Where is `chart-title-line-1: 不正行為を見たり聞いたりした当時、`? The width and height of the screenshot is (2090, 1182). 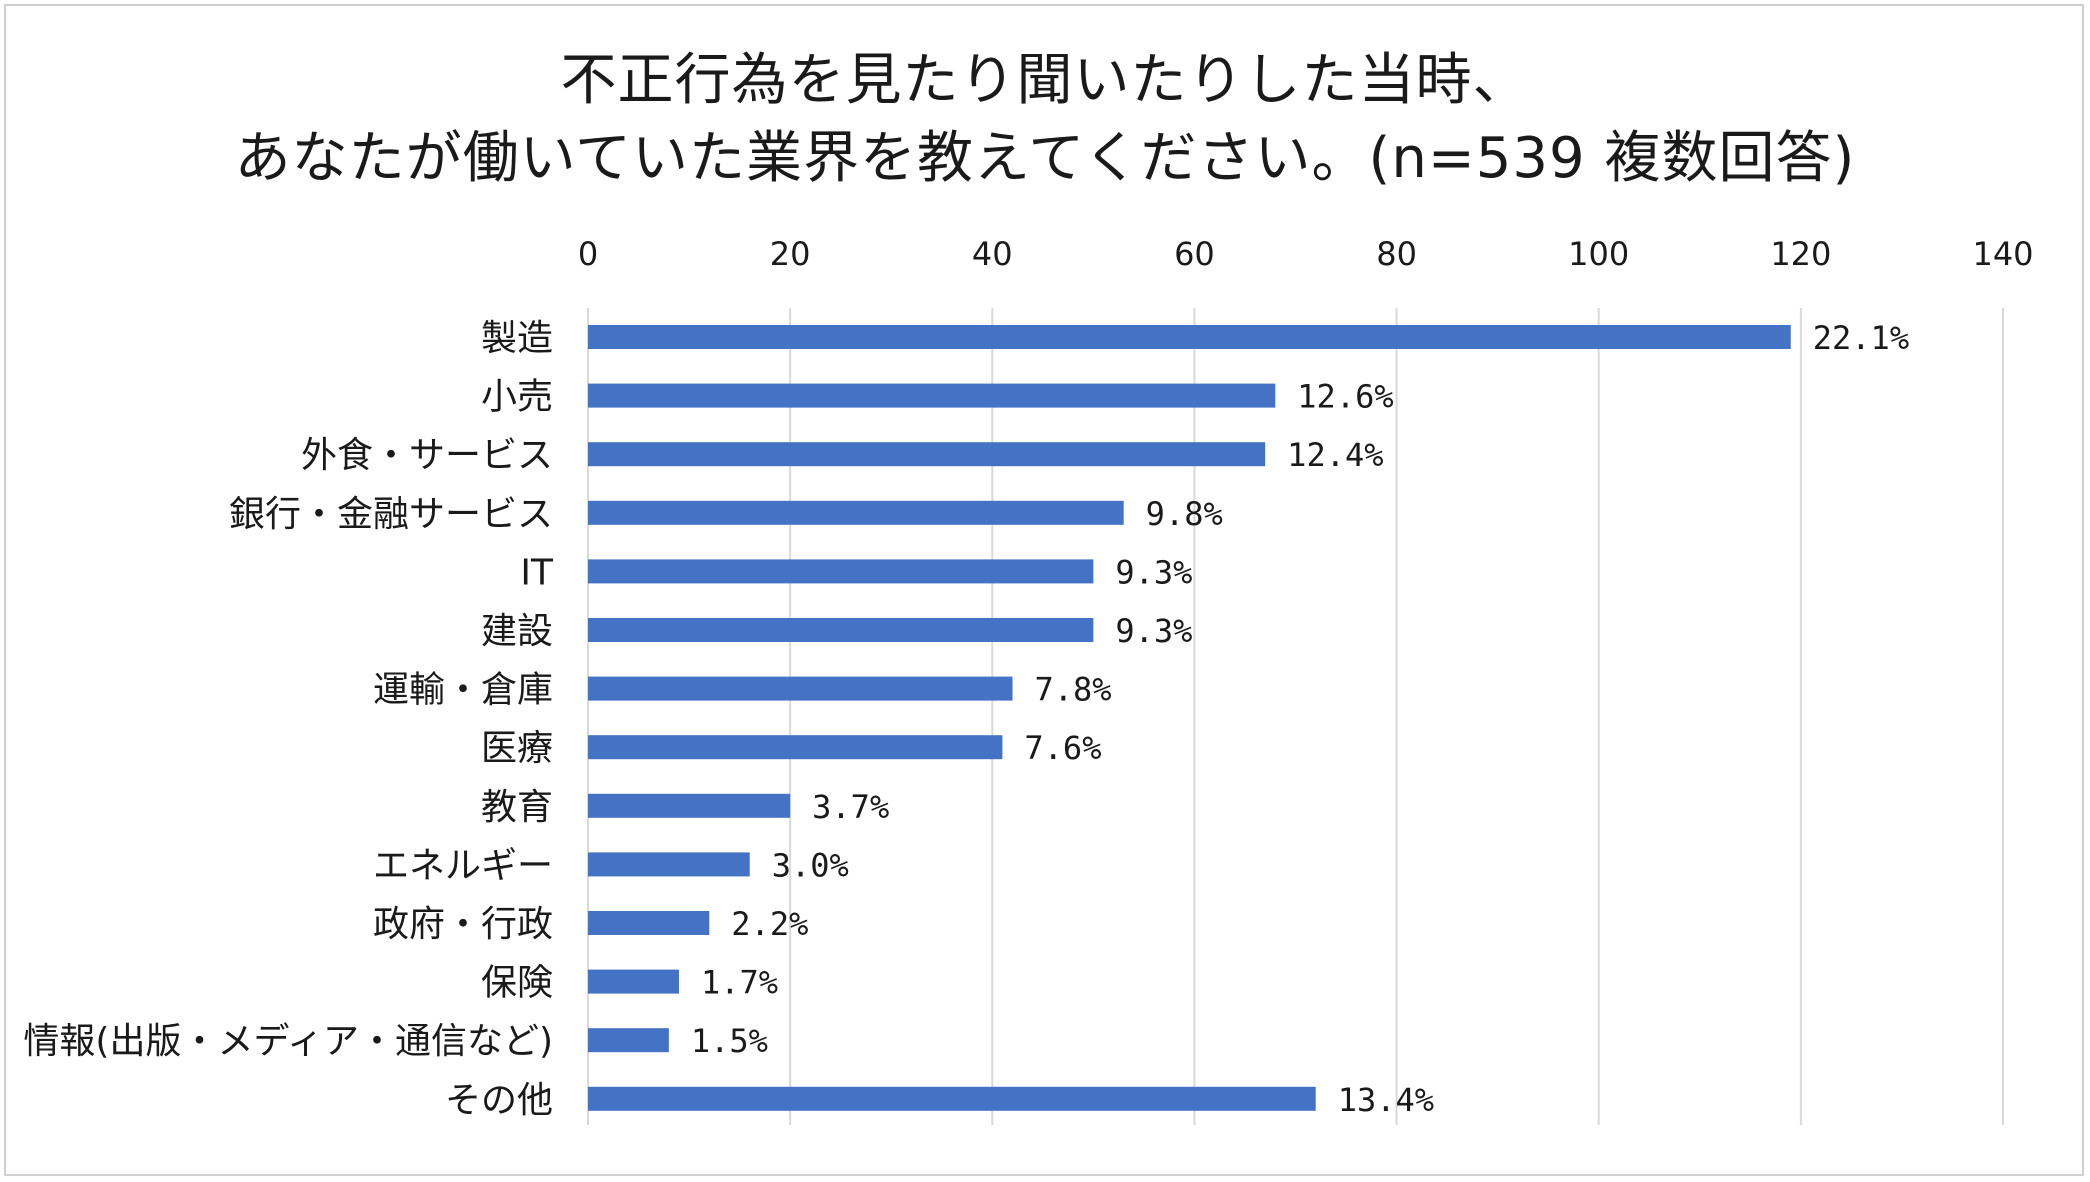
chart-title-line-1: 不正行為を見たり聞いたりした当時、 is located at coordinates (1045, 80).